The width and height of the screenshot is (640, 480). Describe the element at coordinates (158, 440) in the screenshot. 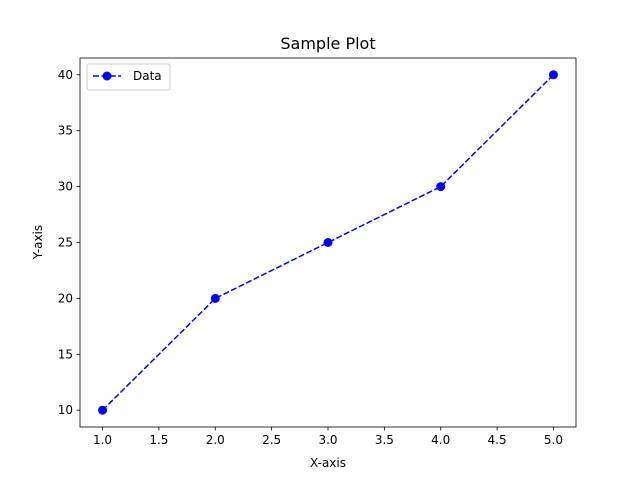

I see `x-tick-label: 1.5` at that location.